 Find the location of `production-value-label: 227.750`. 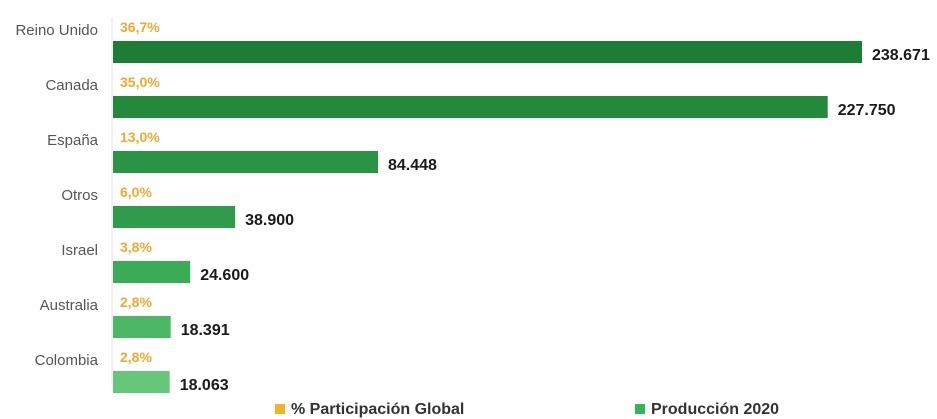

production-value-label: 227.750 is located at coordinates (867, 110).